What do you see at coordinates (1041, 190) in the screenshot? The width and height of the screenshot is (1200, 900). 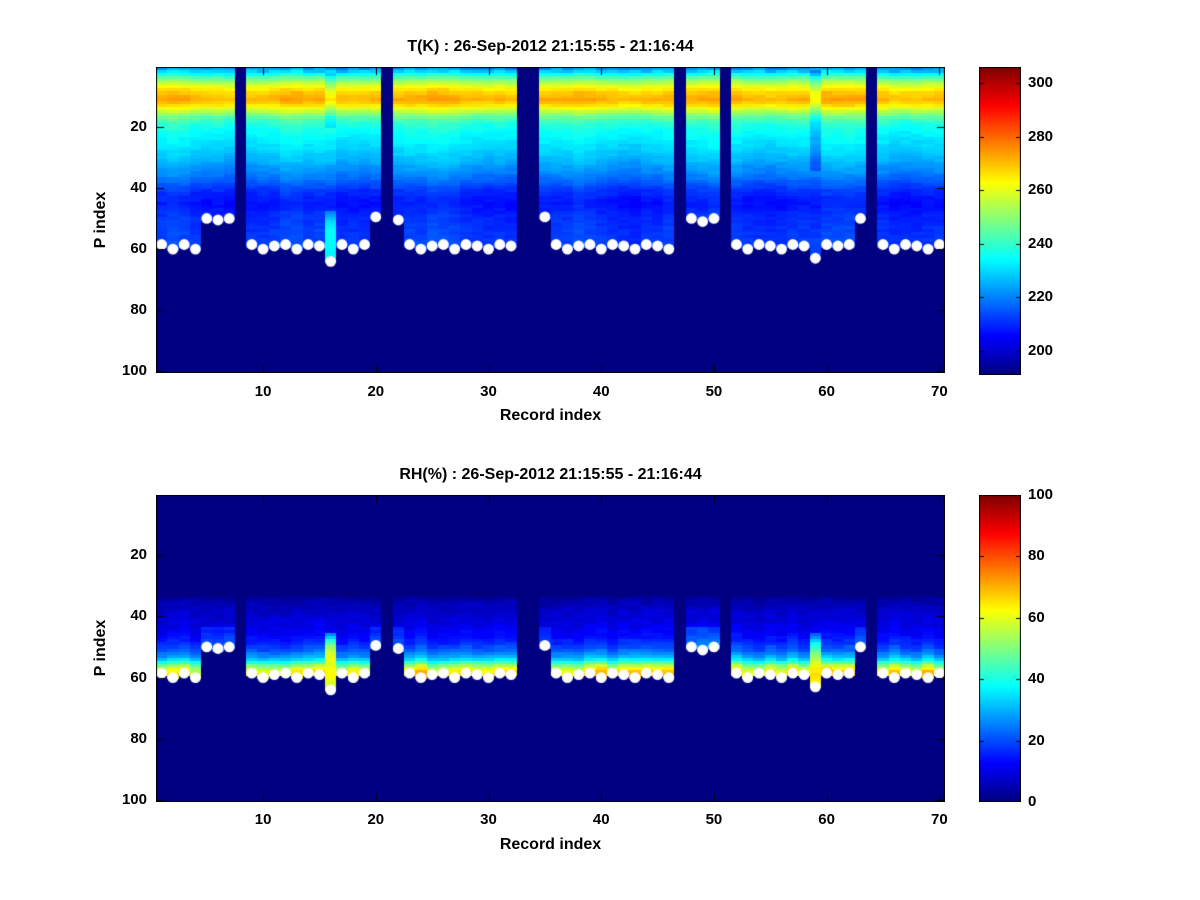 I see `colorbar-tick-label: 260` at bounding box center [1041, 190].